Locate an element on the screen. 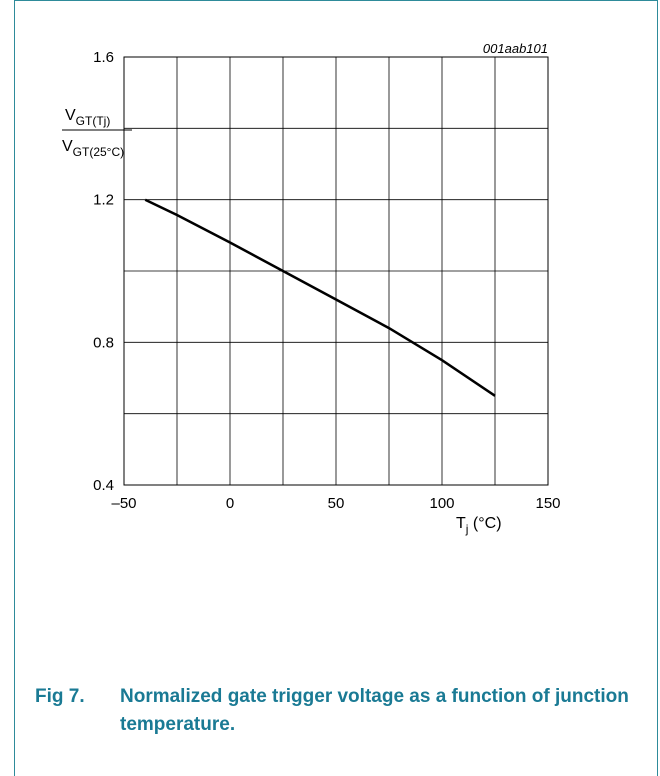  series-line is located at coordinates (320, 297).